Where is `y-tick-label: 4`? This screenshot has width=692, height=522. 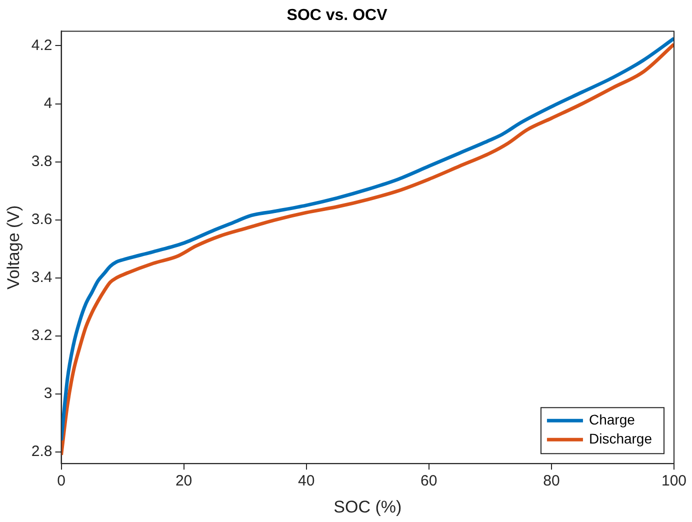
y-tick-label: 4 is located at coordinates (48, 103).